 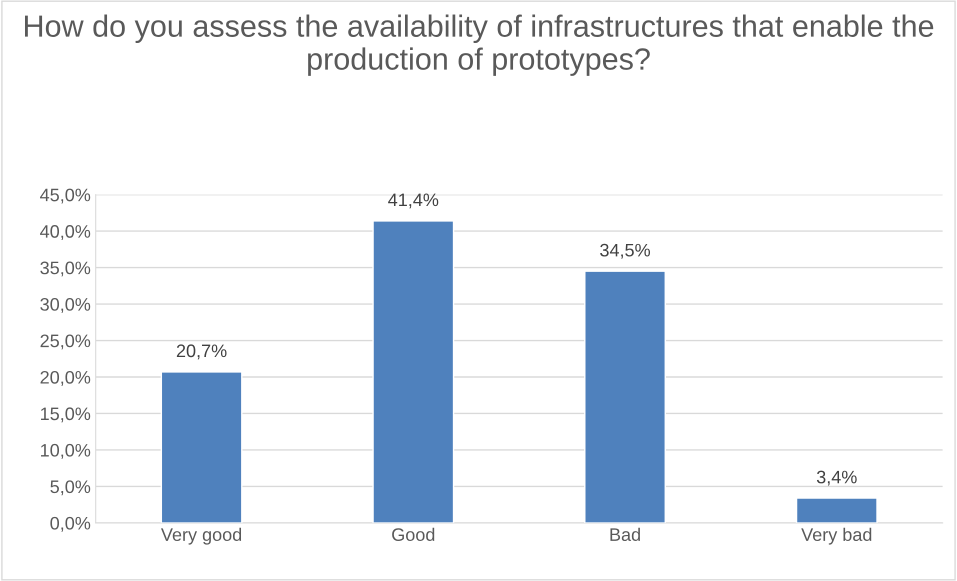 I want to click on data-label: 34,5%, so click(x=625, y=251).